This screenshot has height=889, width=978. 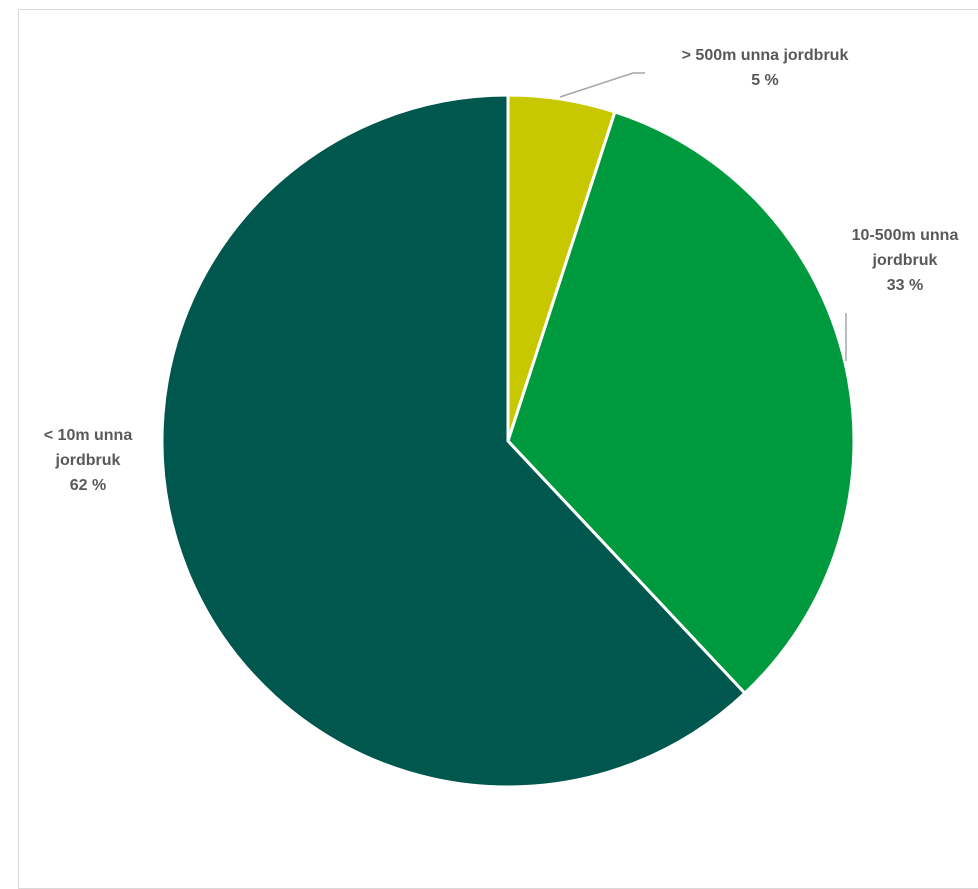 I want to click on data-label-category: > 500m unna jordbruk, so click(x=765, y=55).